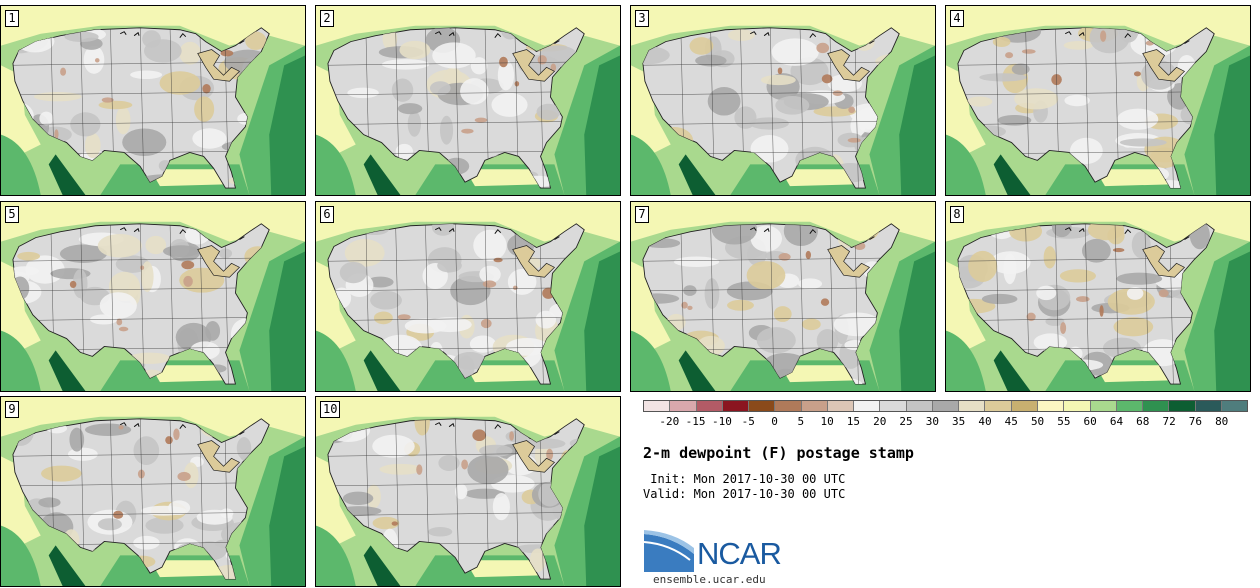  I want to click on colorbar-tick-label: 30, so click(932, 421).